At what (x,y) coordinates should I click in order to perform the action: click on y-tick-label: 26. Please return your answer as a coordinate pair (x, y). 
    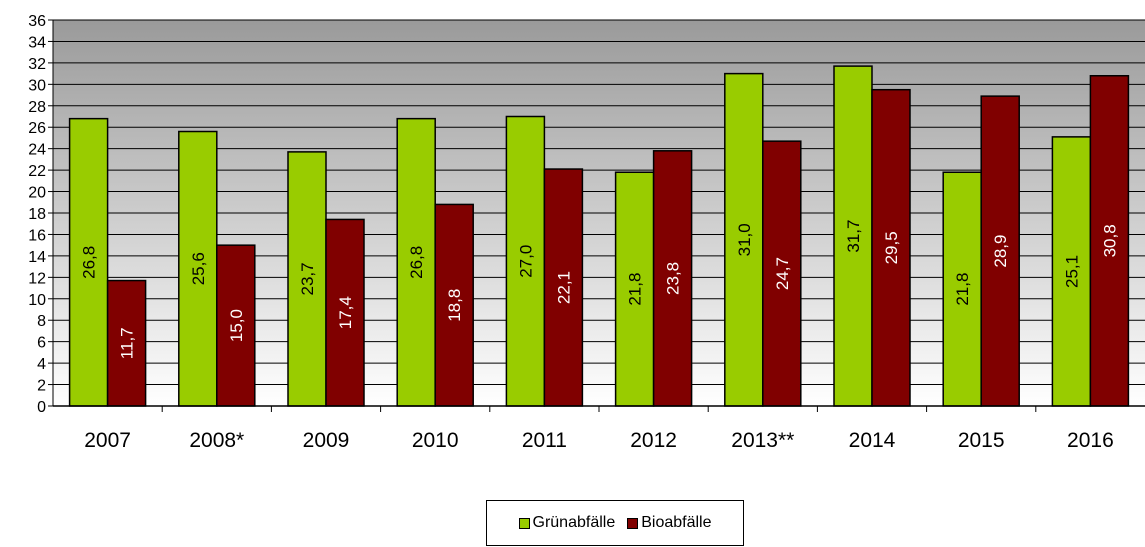
    Looking at the image, I should click on (37, 128).